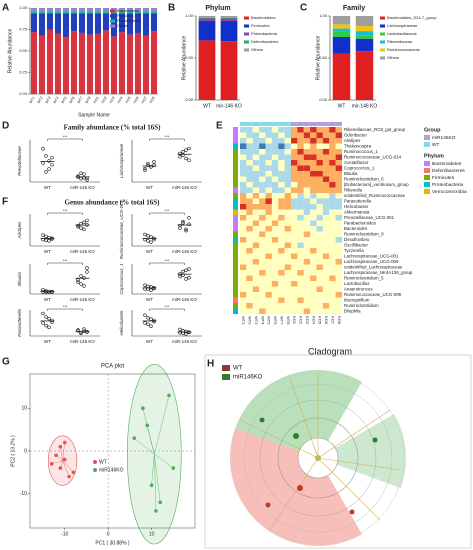 This screenshot has height=550, width=473. I want to click on x-tick-label: KO6, so click(136, 100).